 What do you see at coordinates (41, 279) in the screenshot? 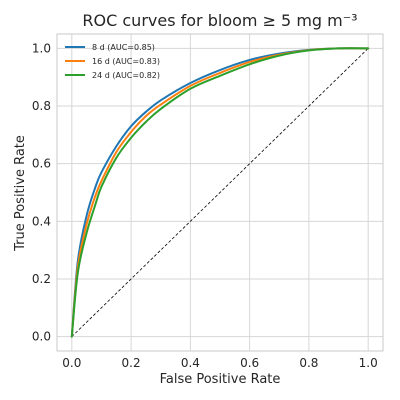
I see `y-tick-label: 0.2` at bounding box center [41, 279].